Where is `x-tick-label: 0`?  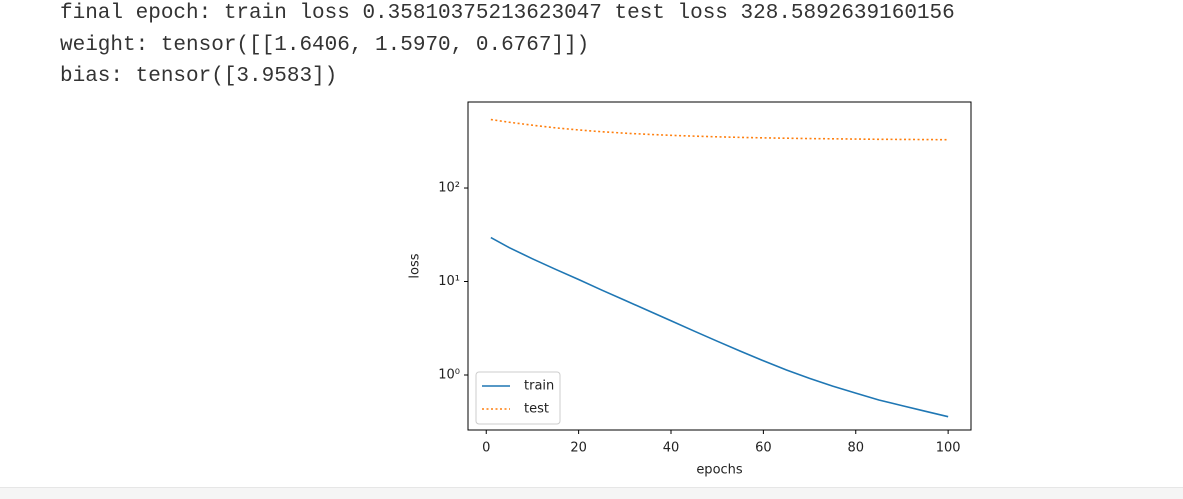
x-tick-label: 0 is located at coordinates (486, 448).